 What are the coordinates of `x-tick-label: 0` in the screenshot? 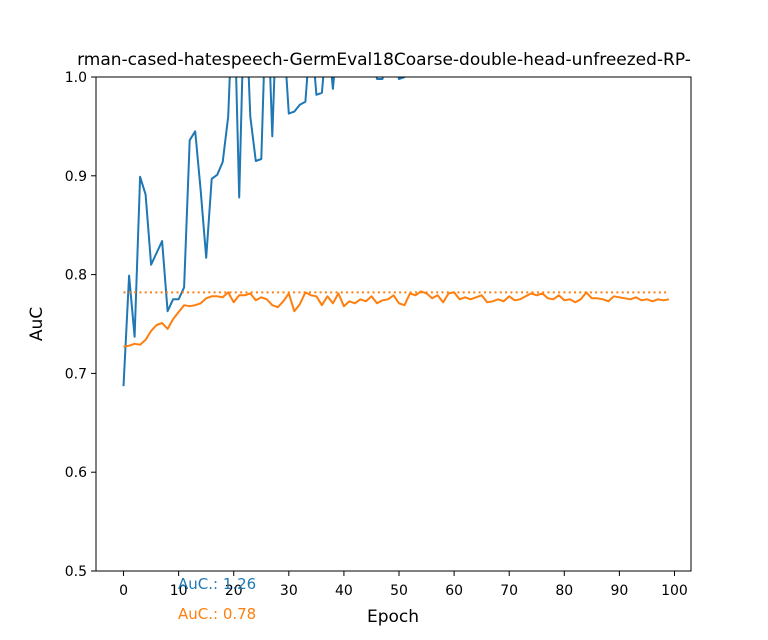 It's located at (123, 591).